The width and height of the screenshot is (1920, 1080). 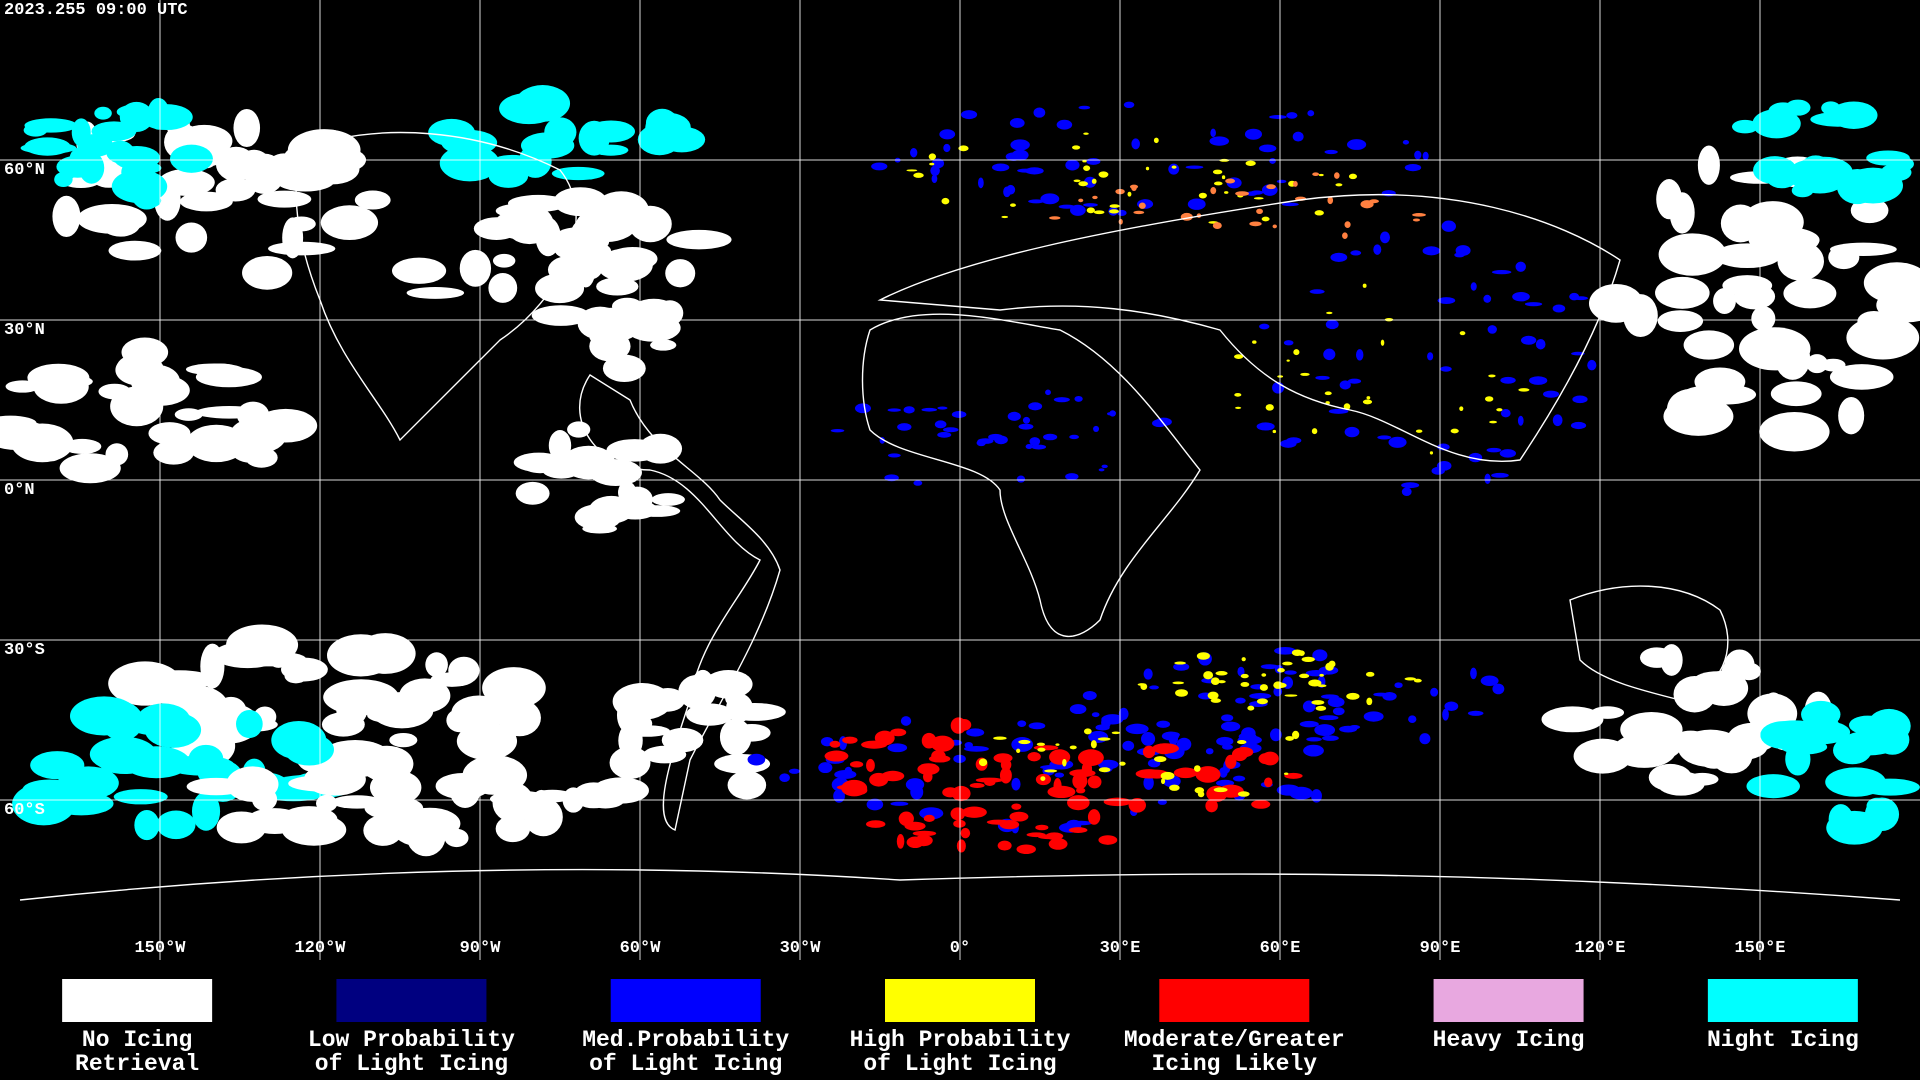 What do you see at coordinates (1234, 1040) in the screenshot?
I see `legend-label: Moderate/Greater` at bounding box center [1234, 1040].